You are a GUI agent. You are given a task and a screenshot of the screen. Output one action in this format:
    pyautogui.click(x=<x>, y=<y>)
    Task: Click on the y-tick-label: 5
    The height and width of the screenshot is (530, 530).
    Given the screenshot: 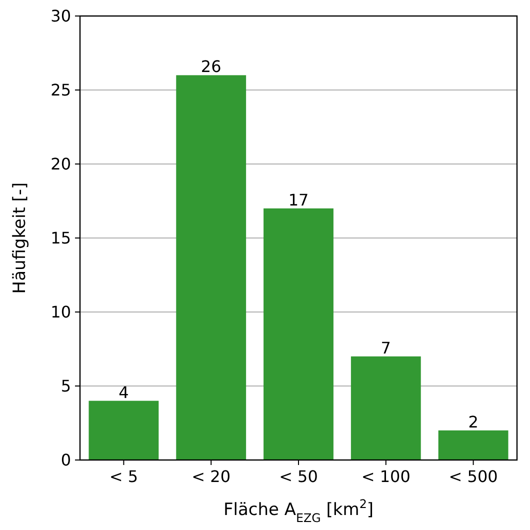 What is the action you would take?
    pyautogui.click(x=65, y=386)
    